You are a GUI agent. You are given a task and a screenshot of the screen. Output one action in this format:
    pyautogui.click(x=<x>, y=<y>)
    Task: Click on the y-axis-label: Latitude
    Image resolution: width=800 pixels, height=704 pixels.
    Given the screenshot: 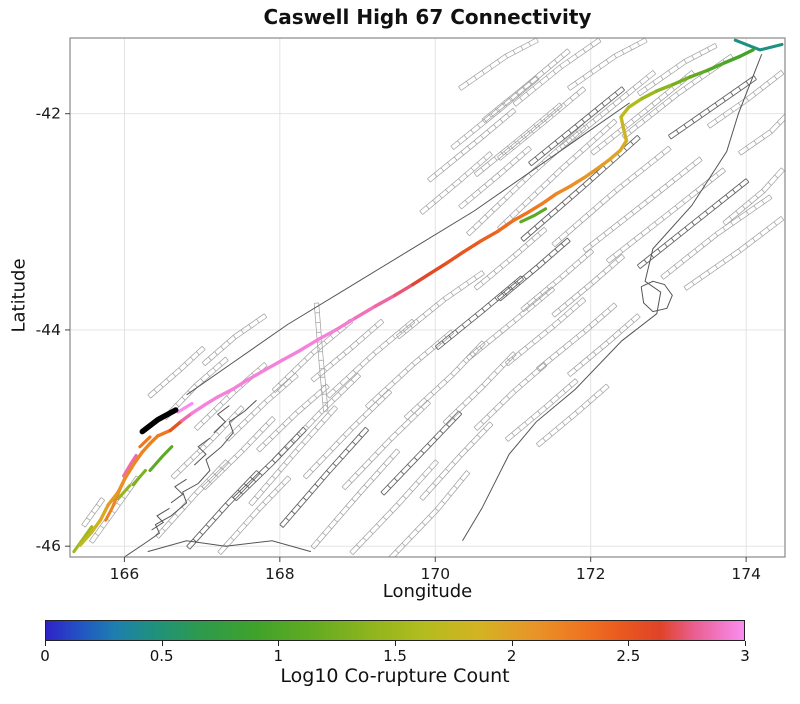 What is the action you would take?
    pyautogui.click(x=19, y=295)
    